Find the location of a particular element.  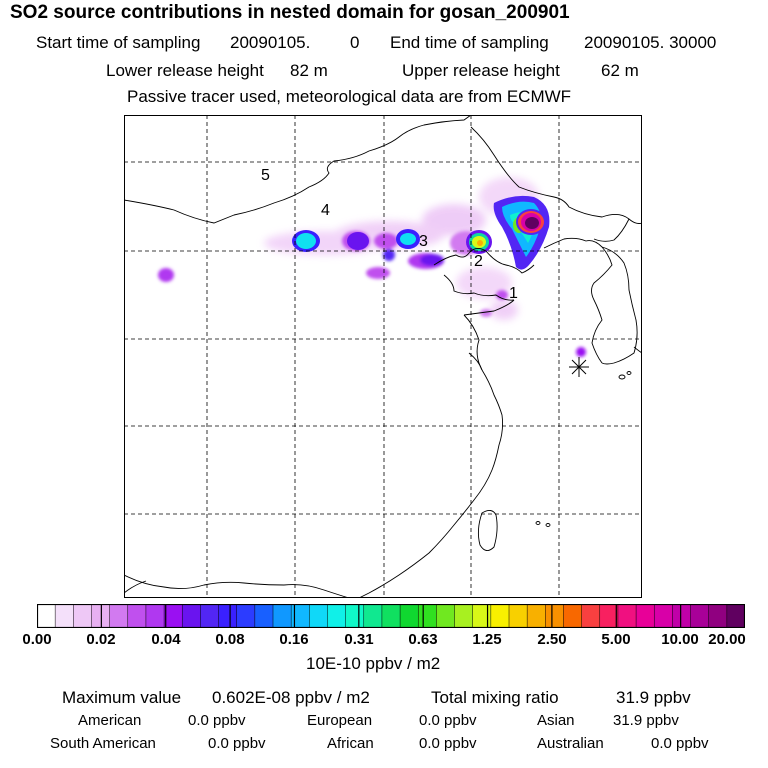

colorbar-tick-2: 0.04 is located at coordinates (166, 639).